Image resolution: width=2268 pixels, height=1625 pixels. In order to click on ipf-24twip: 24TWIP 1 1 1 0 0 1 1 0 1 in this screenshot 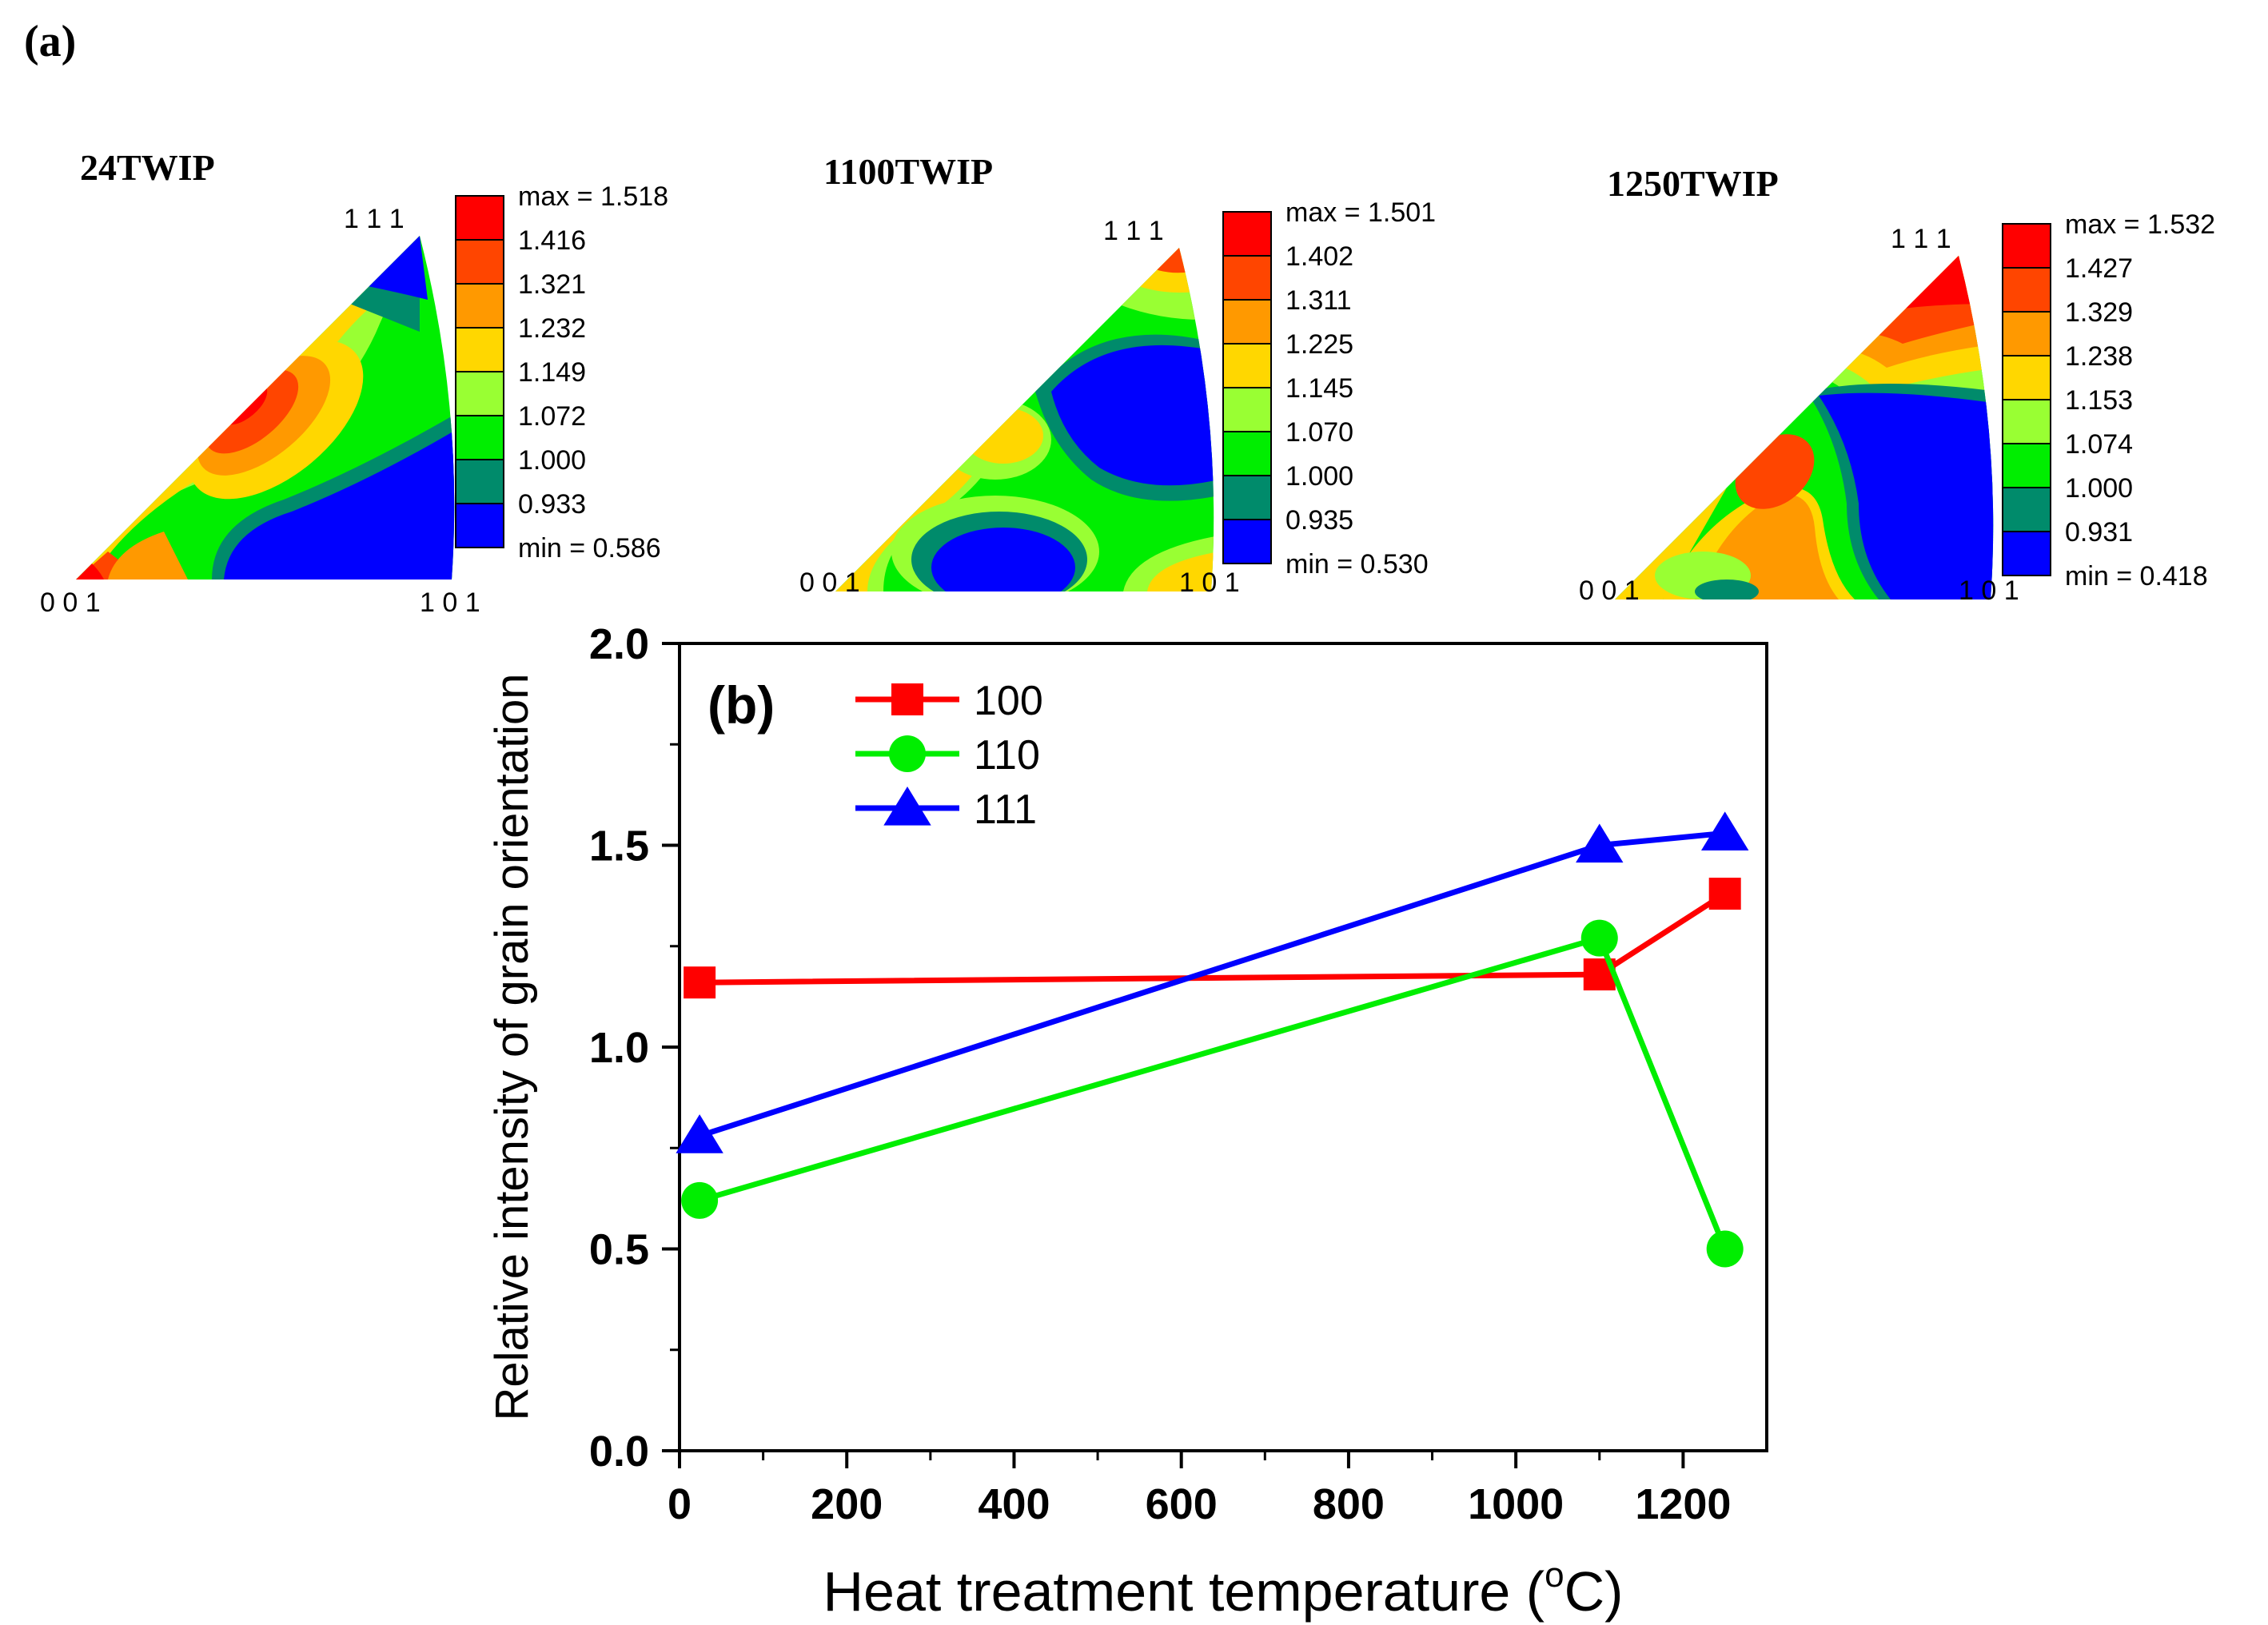, I will do `click(354, 382)`.